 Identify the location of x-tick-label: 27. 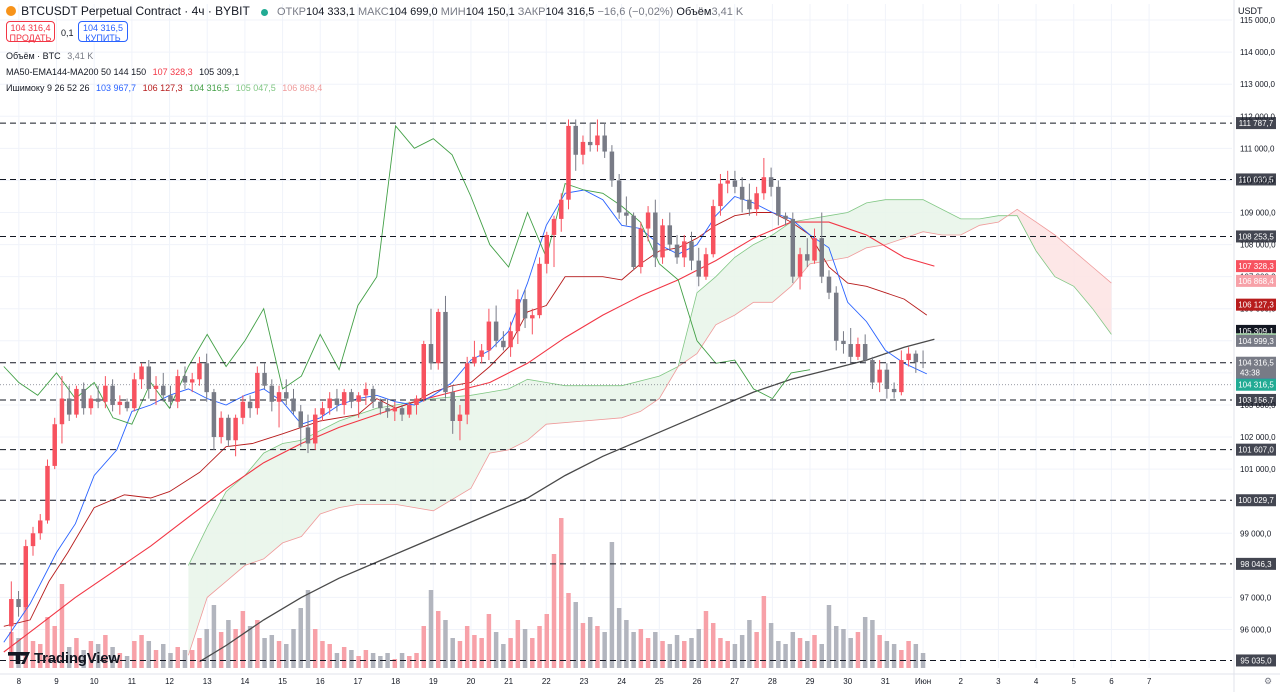
(734, 681).